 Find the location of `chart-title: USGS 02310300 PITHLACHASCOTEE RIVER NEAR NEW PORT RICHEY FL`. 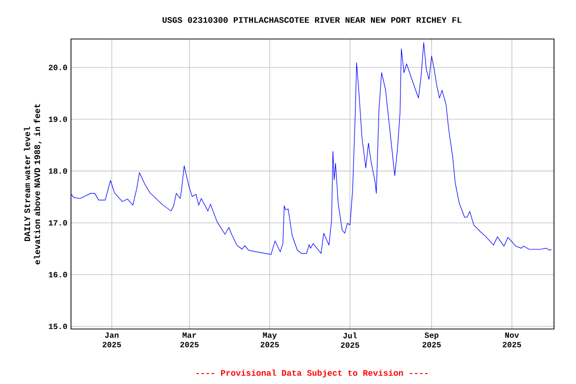

chart-title: USGS 02310300 PITHLACHASCOTEE RIVER NEAR NEW PORT RICHEY FL is located at coordinates (312, 20).